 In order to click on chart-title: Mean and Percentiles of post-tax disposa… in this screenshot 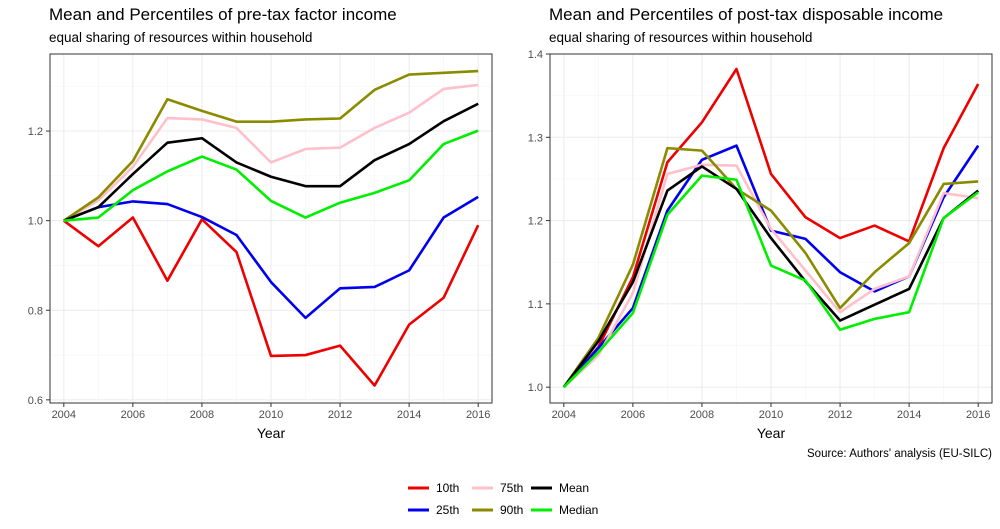, I will do `click(746, 14)`.